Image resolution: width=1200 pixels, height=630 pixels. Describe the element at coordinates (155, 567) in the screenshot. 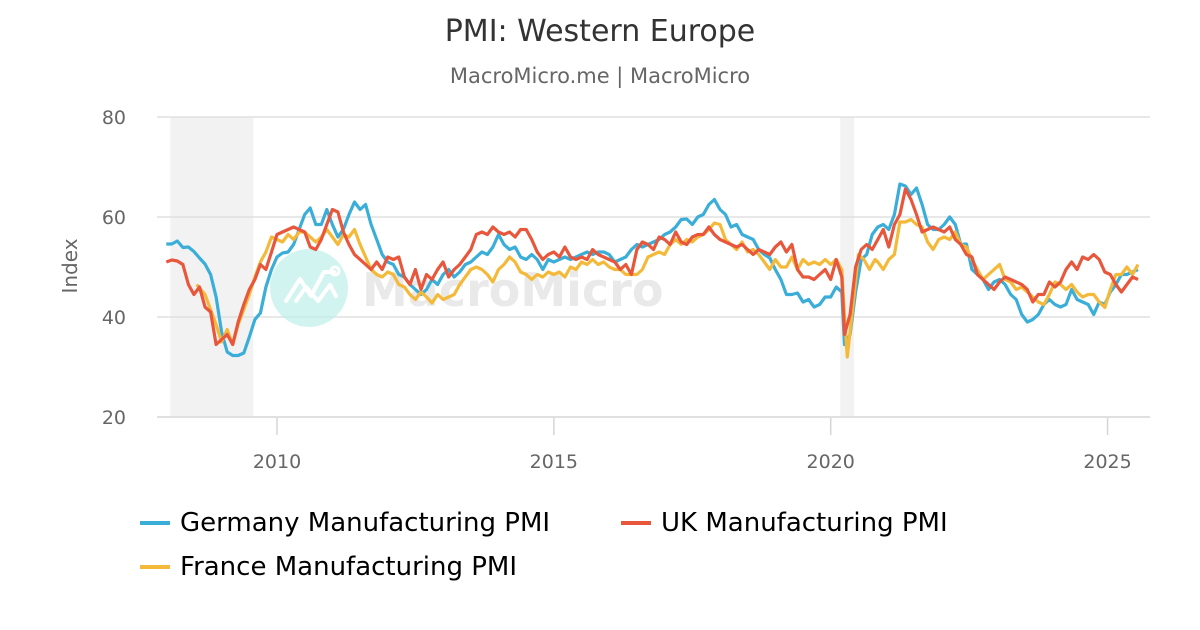

I see `legend-swatch-france` at that location.